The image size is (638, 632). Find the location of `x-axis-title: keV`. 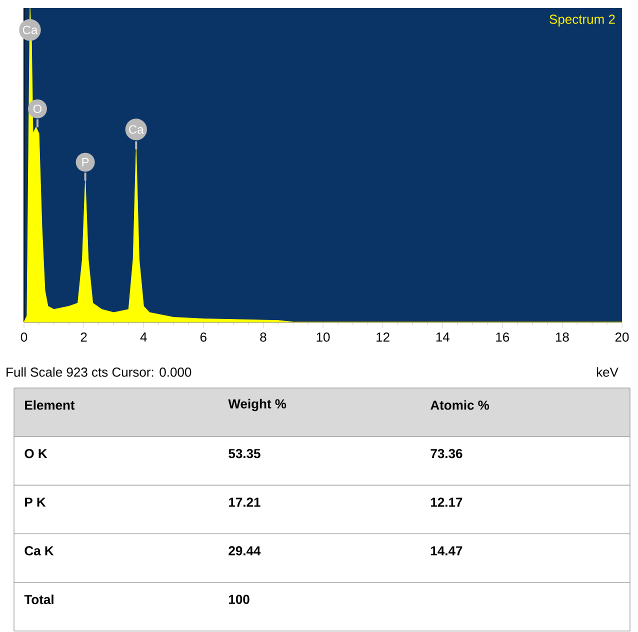

x-axis-title: keV is located at coordinates (607, 372).